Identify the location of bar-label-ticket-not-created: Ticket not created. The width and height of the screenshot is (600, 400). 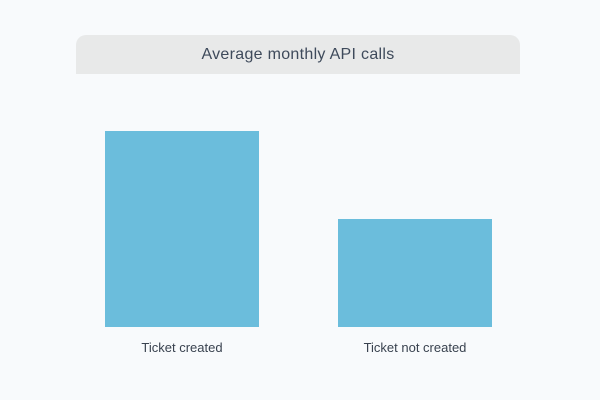
(415, 347).